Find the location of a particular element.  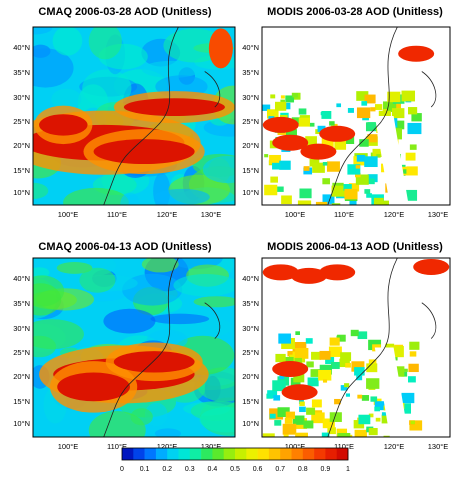

panel-title: MODIS 2006-04-13 AOD (Unitless) is located at coordinates (355, 247).